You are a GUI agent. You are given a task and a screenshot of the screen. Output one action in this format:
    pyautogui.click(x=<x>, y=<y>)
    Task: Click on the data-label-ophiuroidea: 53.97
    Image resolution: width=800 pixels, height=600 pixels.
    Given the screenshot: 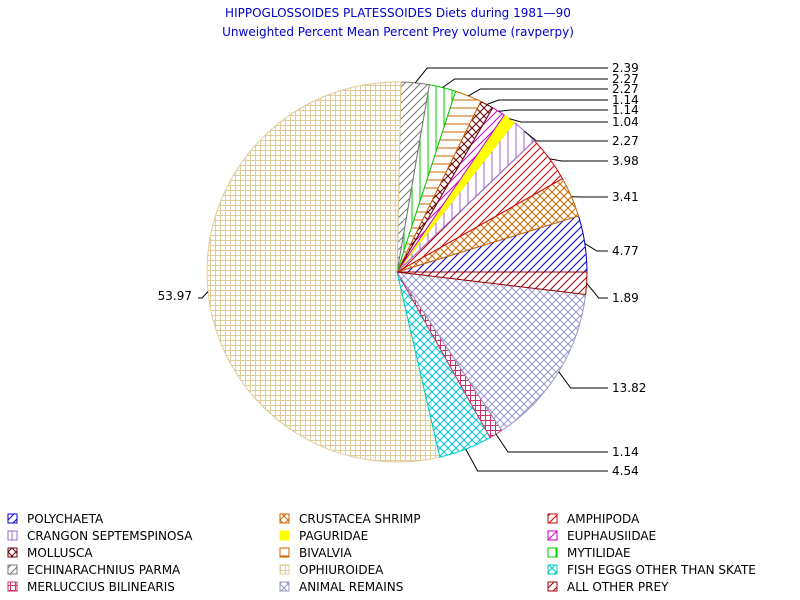 What is the action you would take?
    pyautogui.click(x=175, y=296)
    